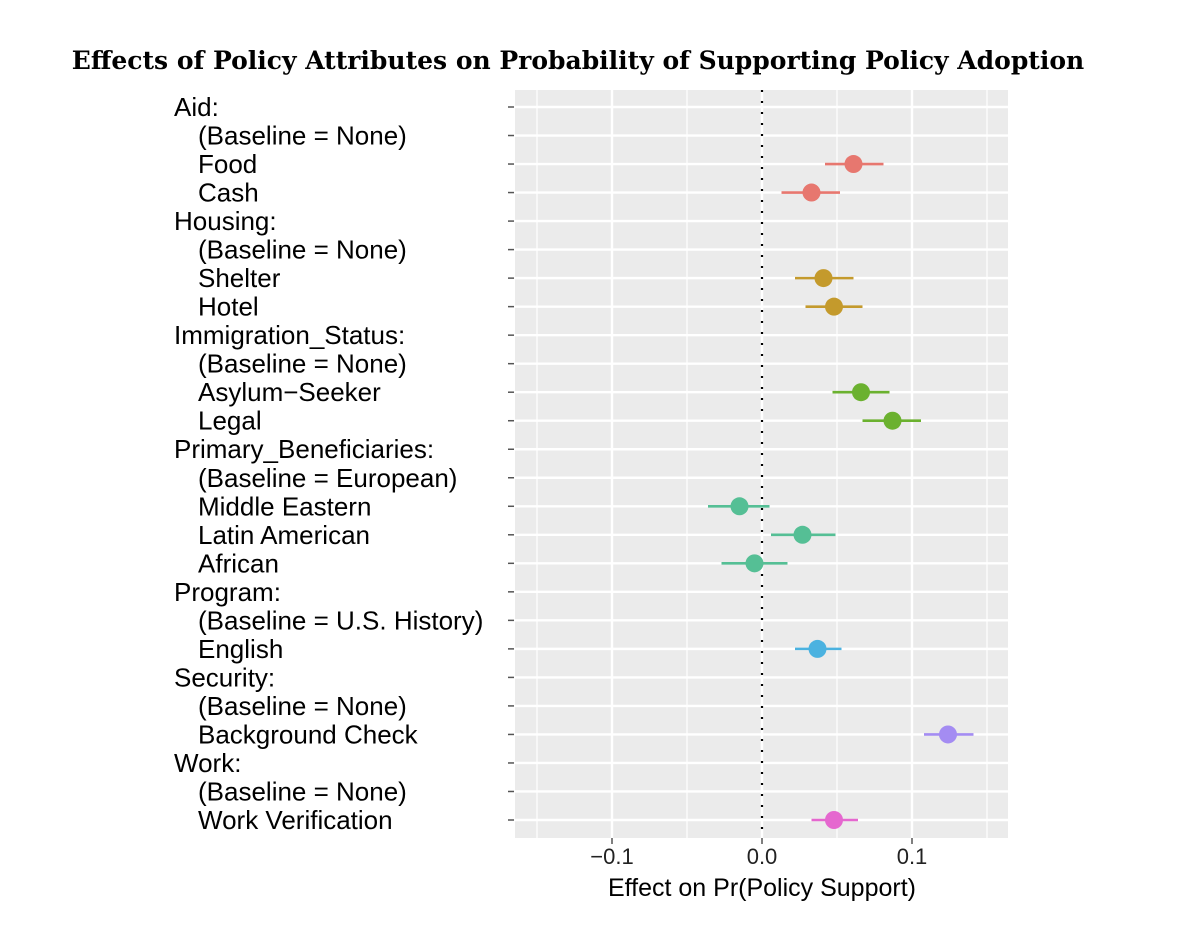  What do you see at coordinates (912, 856) in the screenshot?
I see `x-tick-label: 0.1` at bounding box center [912, 856].